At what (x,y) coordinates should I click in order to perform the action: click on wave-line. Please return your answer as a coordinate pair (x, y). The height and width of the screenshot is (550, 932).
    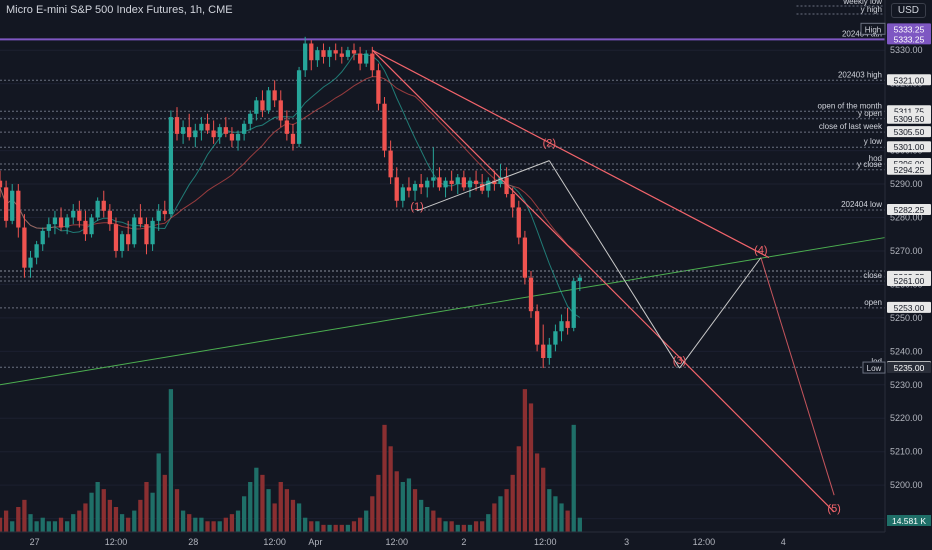
    Looking at the image, I should click on (720, 313).